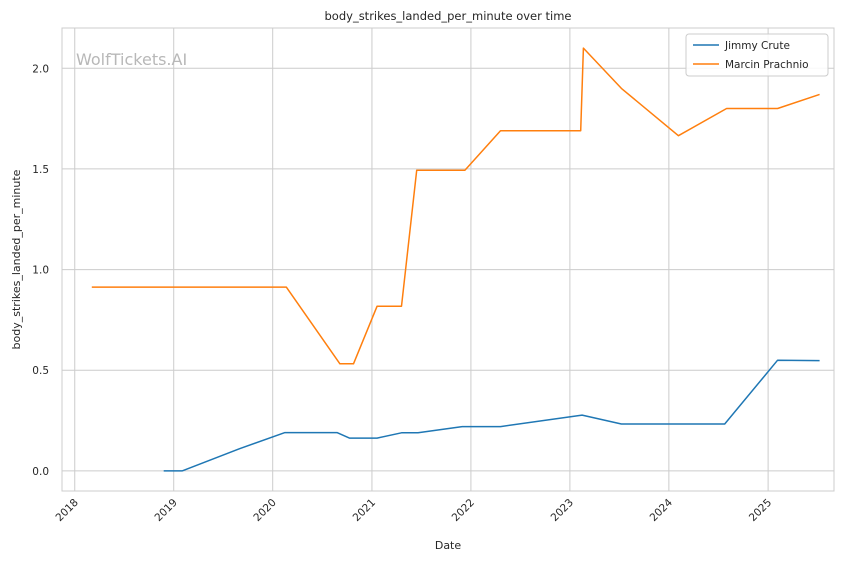  What do you see at coordinates (40, 472) in the screenshot?
I see `y-tick-label: 0.0` at bounding box center [40, 472].